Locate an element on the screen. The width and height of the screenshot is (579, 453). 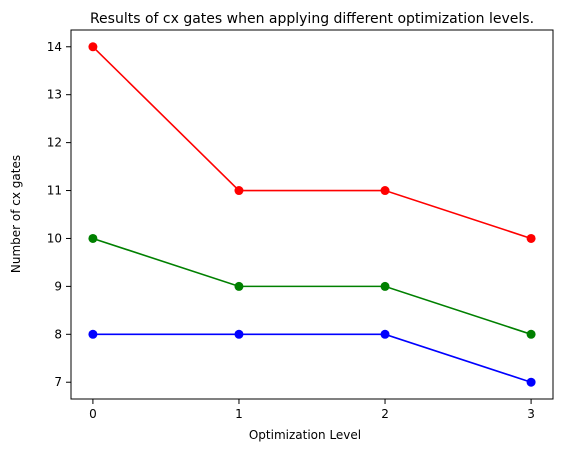
y-tick-label: 12 is located at coordinates (54, 143).